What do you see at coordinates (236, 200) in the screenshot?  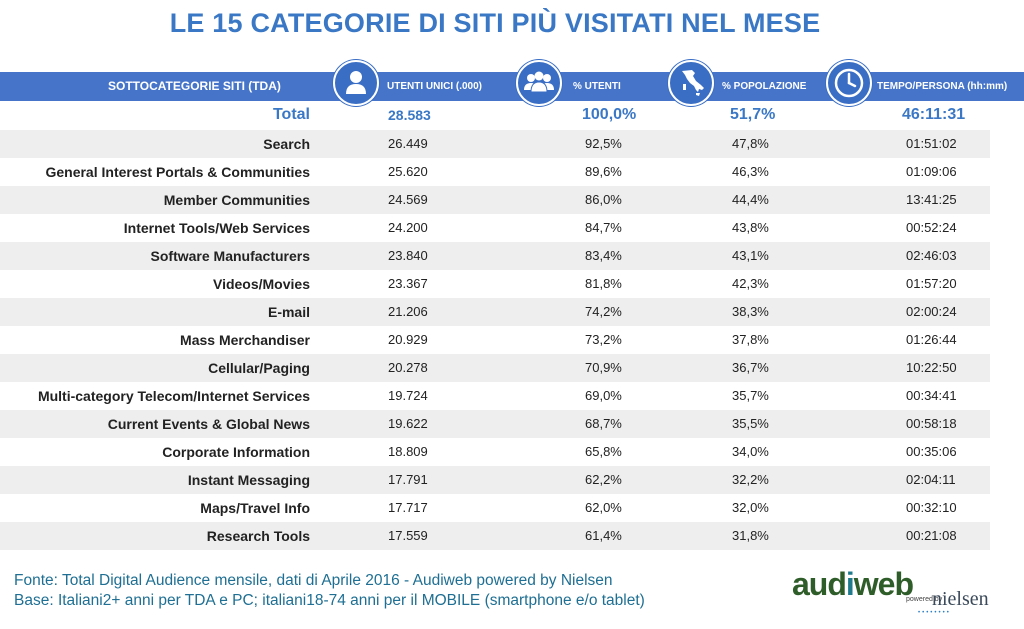 I see `row-label: Member Communities` at bounding box center [236, 200].